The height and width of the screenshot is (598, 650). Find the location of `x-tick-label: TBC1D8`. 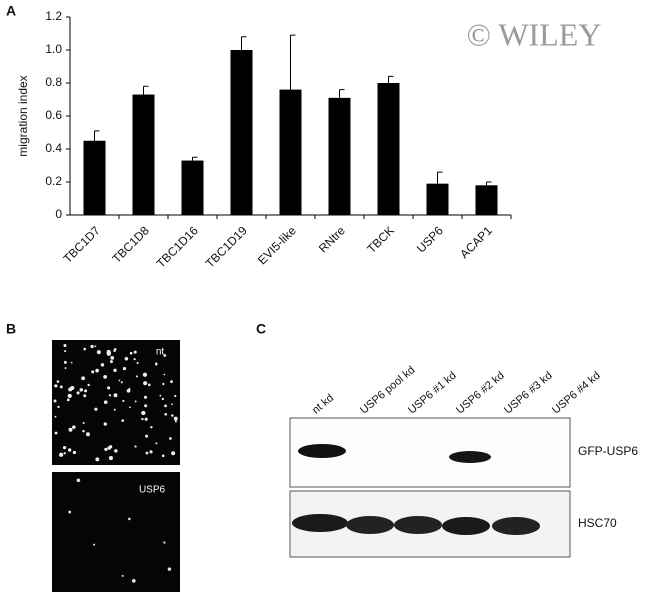

x-tick-label: TBC1D8 is located at coordinates (130, 244).